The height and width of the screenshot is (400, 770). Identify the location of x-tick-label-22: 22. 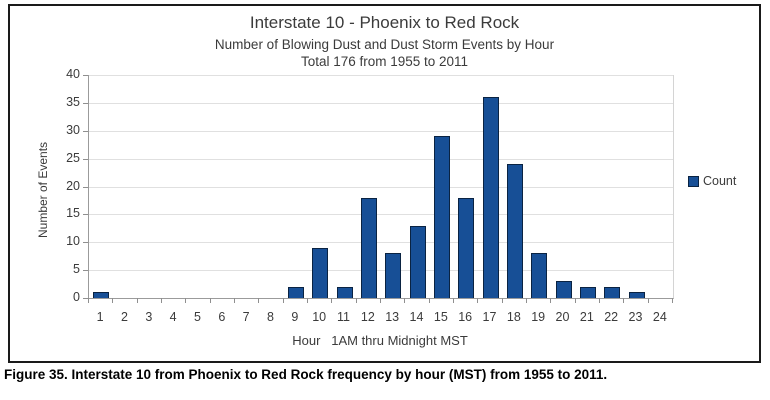
(611, 317).